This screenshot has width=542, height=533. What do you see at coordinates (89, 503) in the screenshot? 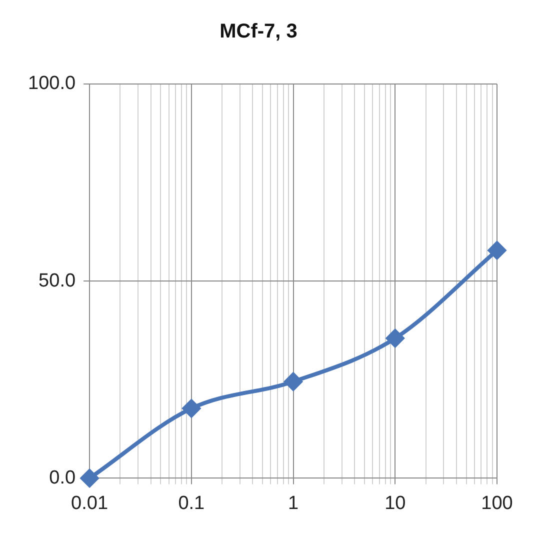
I see `x-tick-label: 0.01` at bounding box center [89, 503].